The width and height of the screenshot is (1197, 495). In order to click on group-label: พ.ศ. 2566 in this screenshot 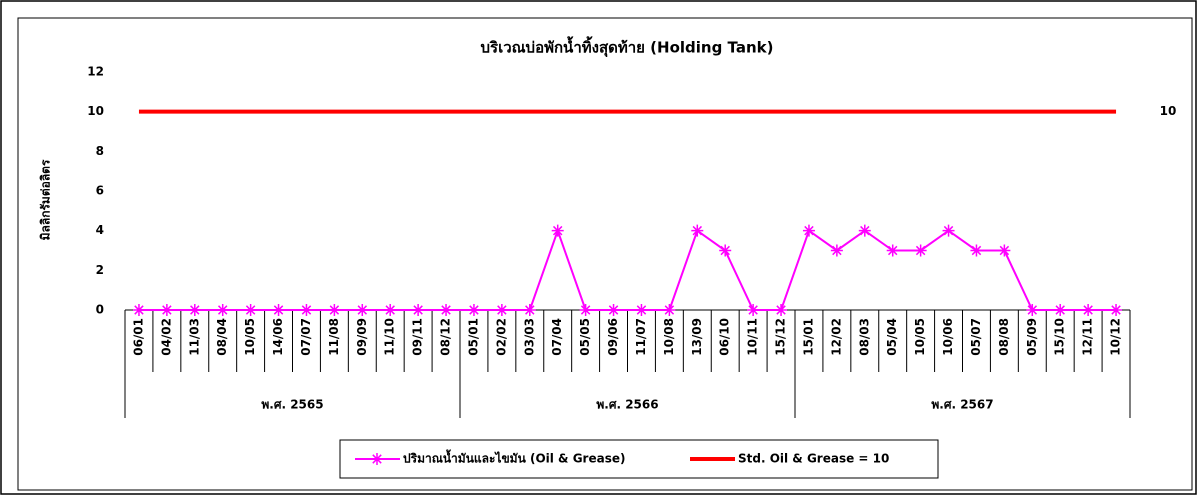, I will do `click(627, 405)`.